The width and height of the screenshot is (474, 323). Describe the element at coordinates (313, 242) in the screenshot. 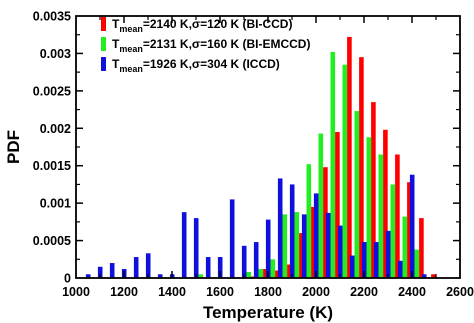

I see `bar-series-1-1970` at that location.